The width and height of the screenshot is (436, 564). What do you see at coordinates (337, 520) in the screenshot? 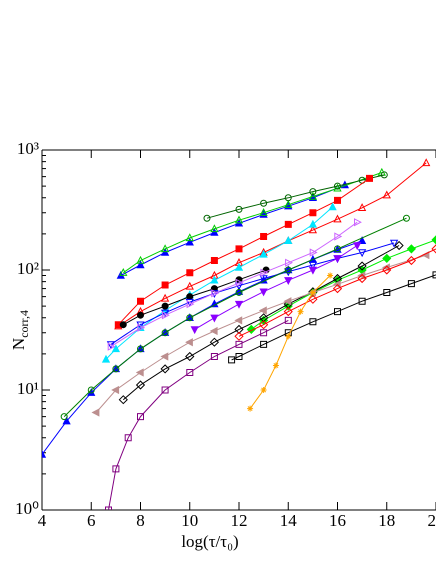
I see `x-tick-label: 16` at bounding box center [337, 520].